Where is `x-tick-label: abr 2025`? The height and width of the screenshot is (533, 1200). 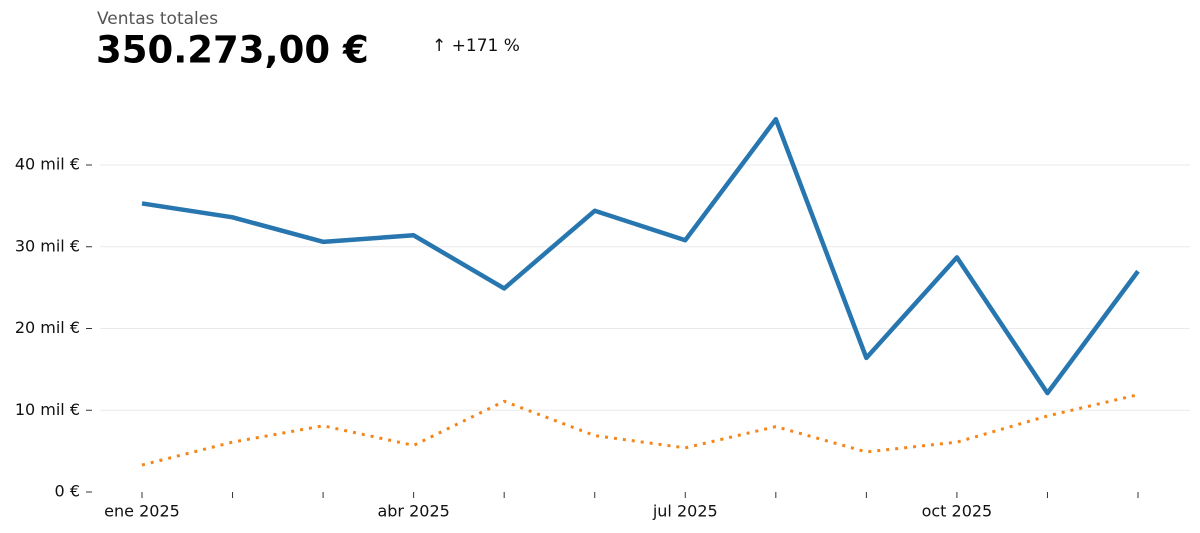 x-tick-label: abr 2025 is located at coordinates (413, 511).